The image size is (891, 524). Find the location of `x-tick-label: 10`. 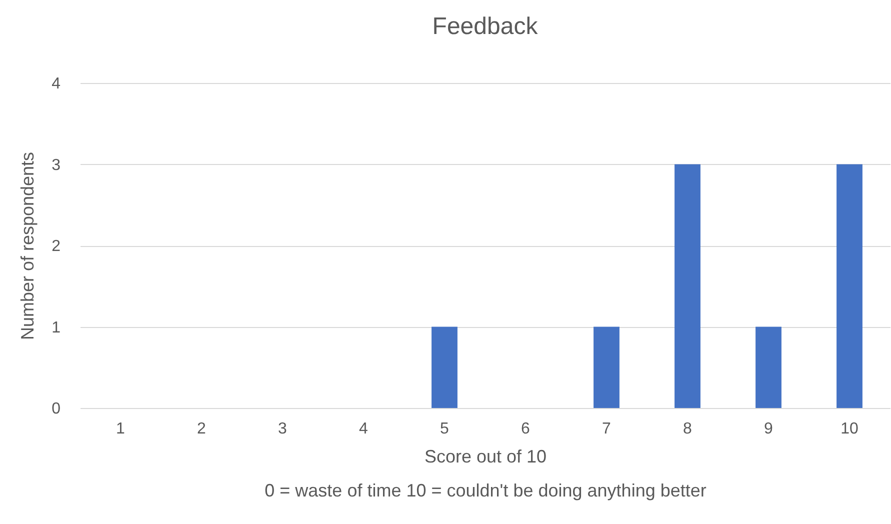

x-tick-label: 10 is located at coordinates (849, 429).